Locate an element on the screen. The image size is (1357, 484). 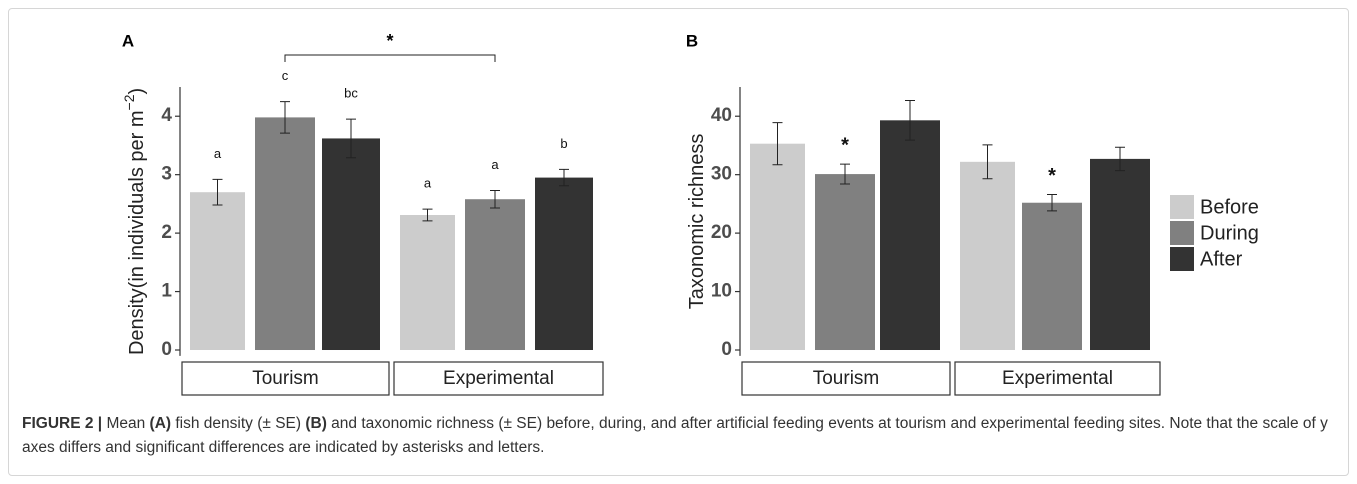
y-tick-label: 30 is located at coordinates (721, 174).